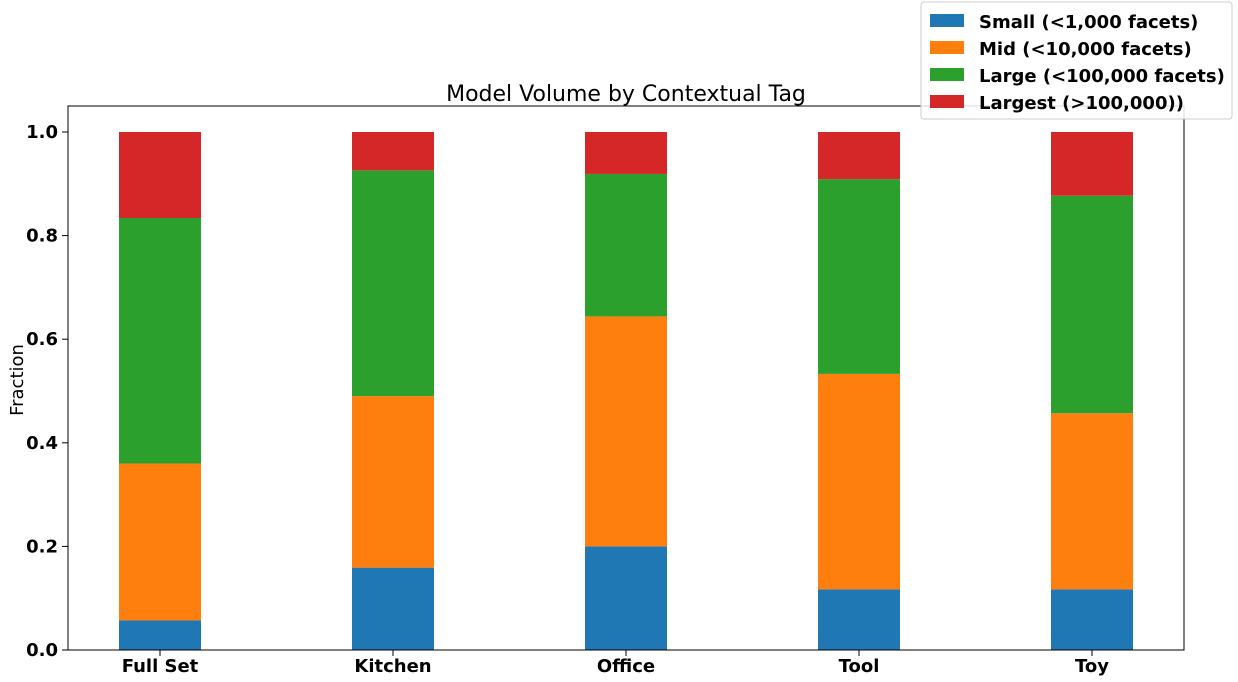 Image resolution: width=1238 pixels, height=682 pixels. I want to click on legend-label: Small (<1,000 facets), so click(1088, 22).